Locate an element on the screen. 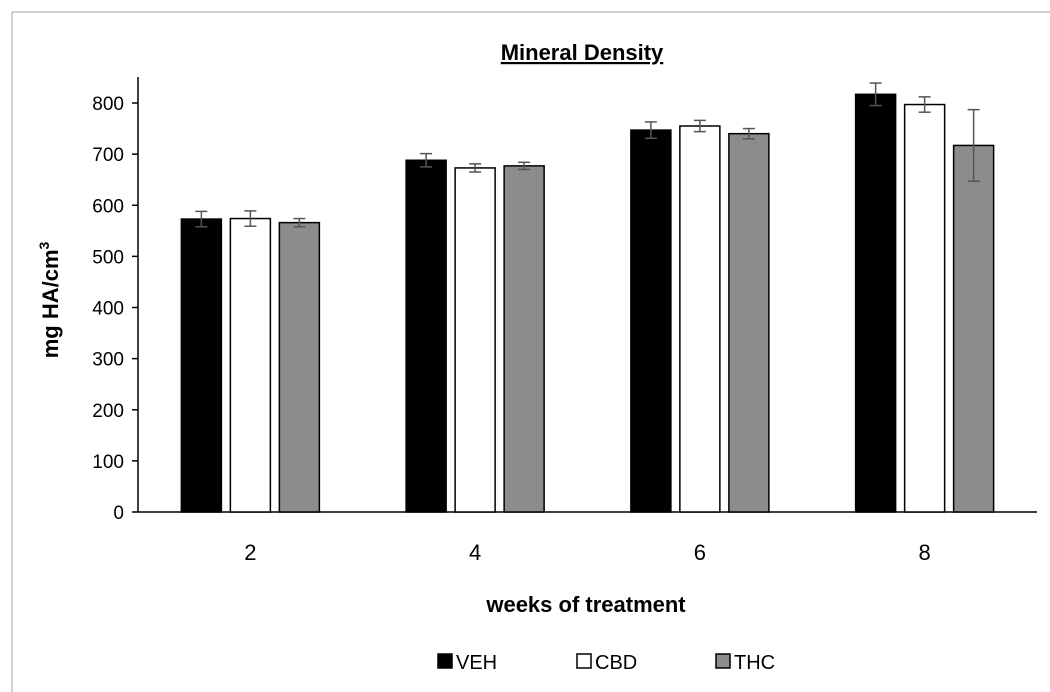  y-tick-label: 800 is located at coordinates (108, 104).